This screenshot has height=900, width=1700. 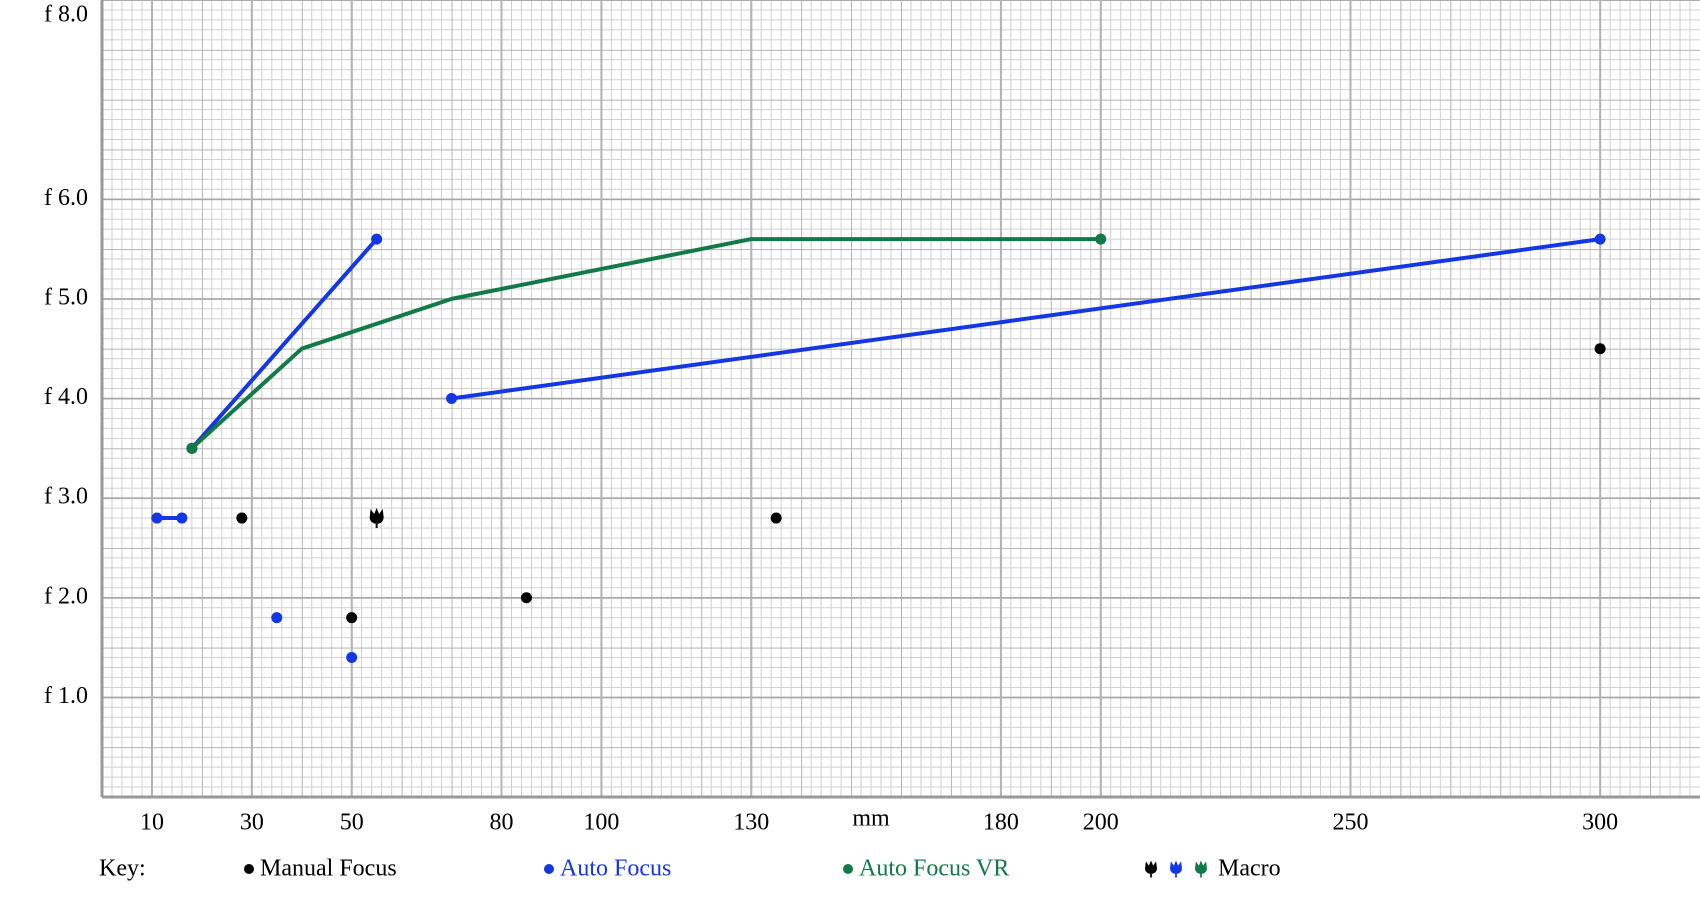 I want to click on legend-label: Auto Focus VR, so click(x=934, y=869).